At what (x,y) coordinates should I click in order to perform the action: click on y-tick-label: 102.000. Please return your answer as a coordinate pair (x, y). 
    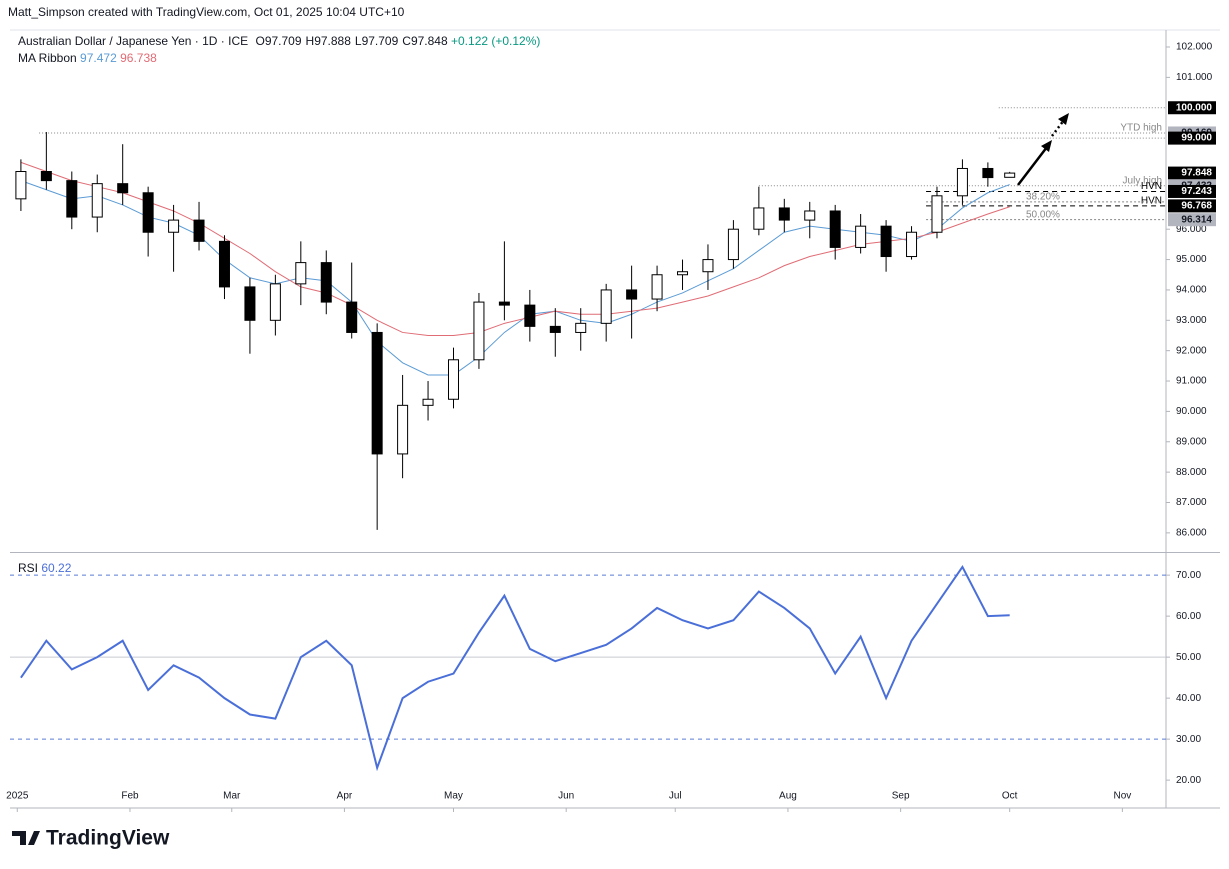
    Looking at the image, I should click on (1194, 47).